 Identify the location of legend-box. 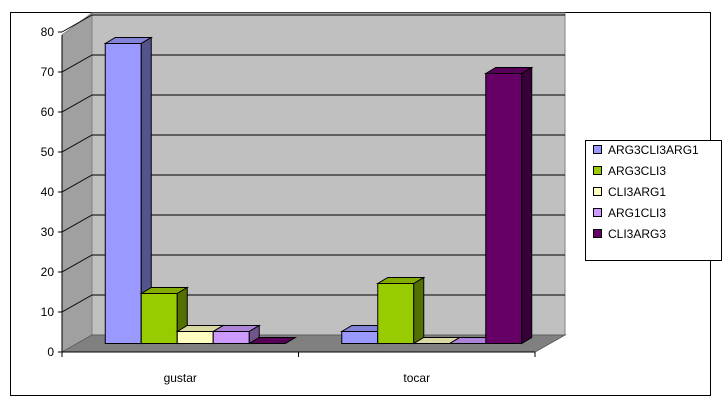
(653, 200).